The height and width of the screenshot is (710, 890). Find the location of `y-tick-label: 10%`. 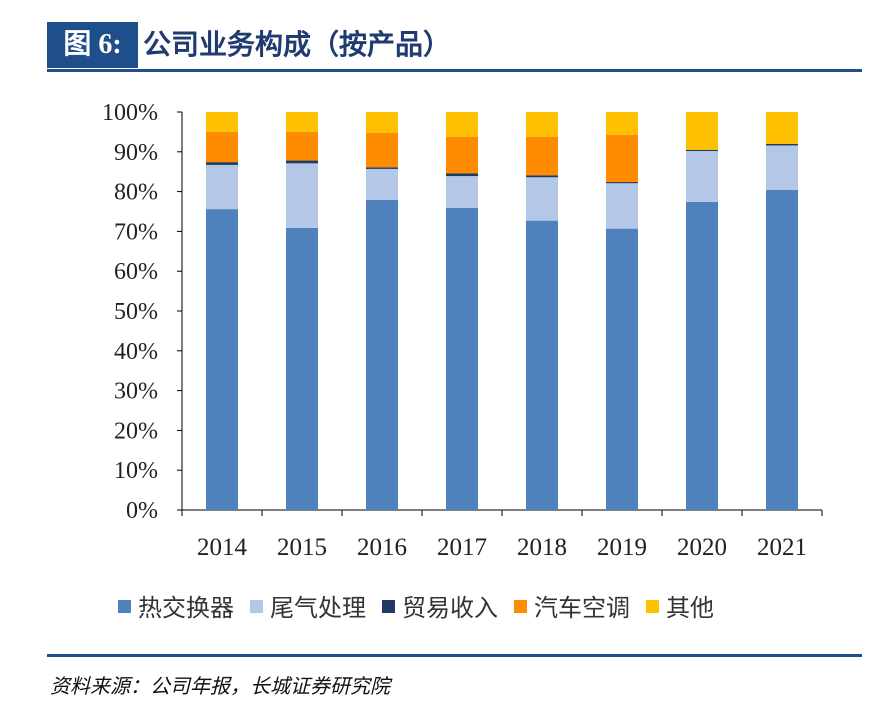

y-tick-label: 10% is located at coordinates (136, 471).